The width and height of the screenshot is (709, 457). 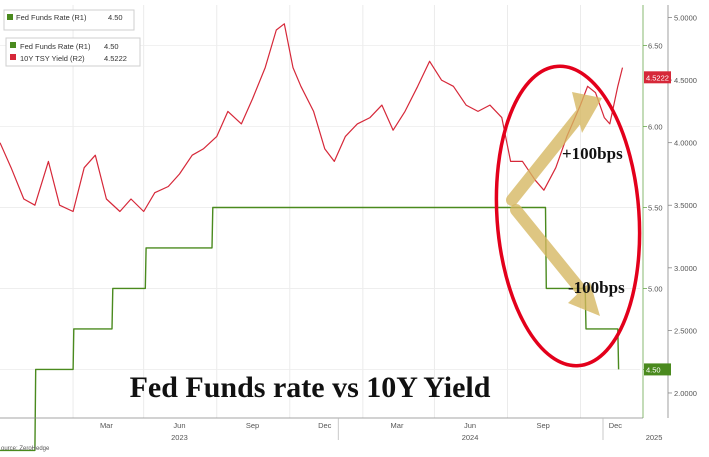 I want to click on r2-tick-label: 3.0000, so click(x=685, y=268).